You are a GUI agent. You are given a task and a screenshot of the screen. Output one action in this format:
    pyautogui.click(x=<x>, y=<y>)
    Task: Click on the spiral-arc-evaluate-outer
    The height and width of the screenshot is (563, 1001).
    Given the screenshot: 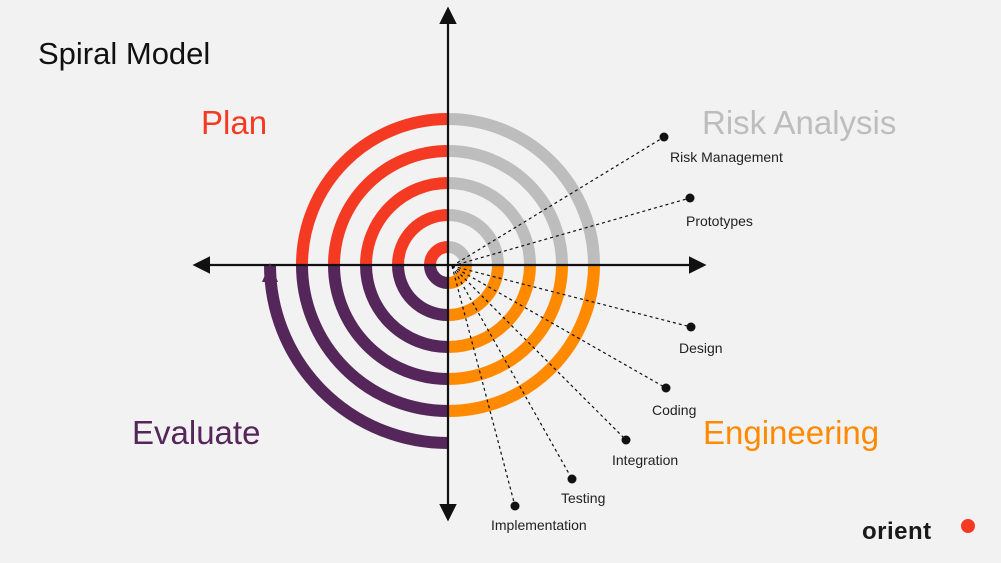 What is the action you would take?
    pyautogui.click(x=356, y=356)
    